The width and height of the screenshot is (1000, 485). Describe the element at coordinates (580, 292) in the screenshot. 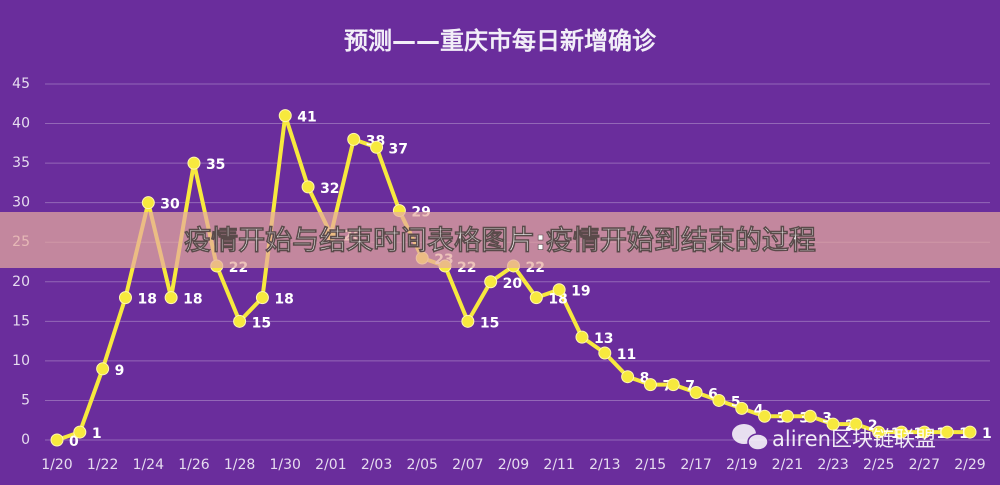

I see `data-label: 19` at that location.